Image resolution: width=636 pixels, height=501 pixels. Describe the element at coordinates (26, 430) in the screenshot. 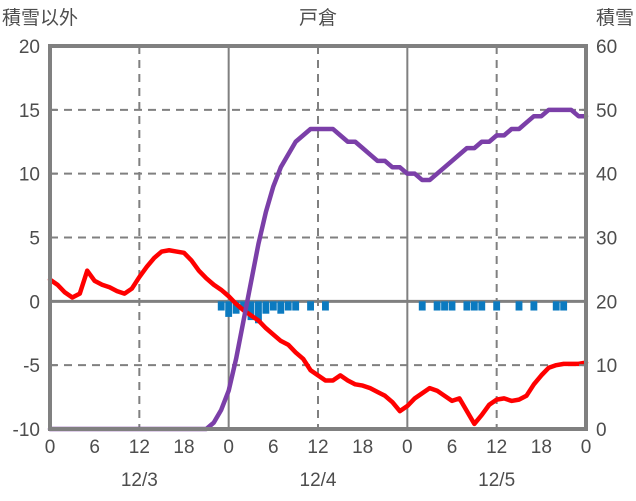

I see `left-axis-tick-label: -10` at that location.